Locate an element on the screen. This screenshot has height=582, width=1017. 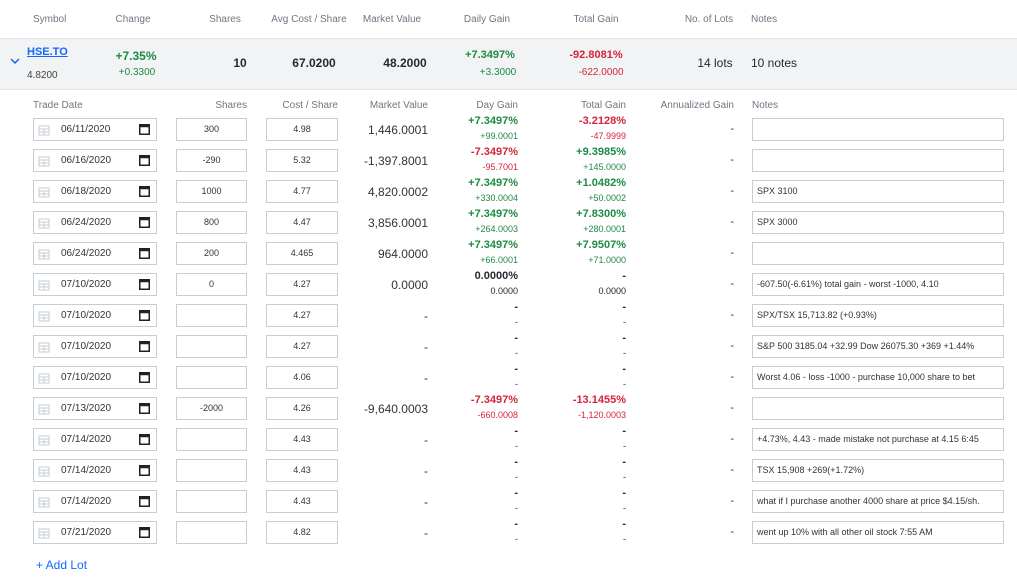
header-symbol: Symbol is located at coordinates (50, 19).